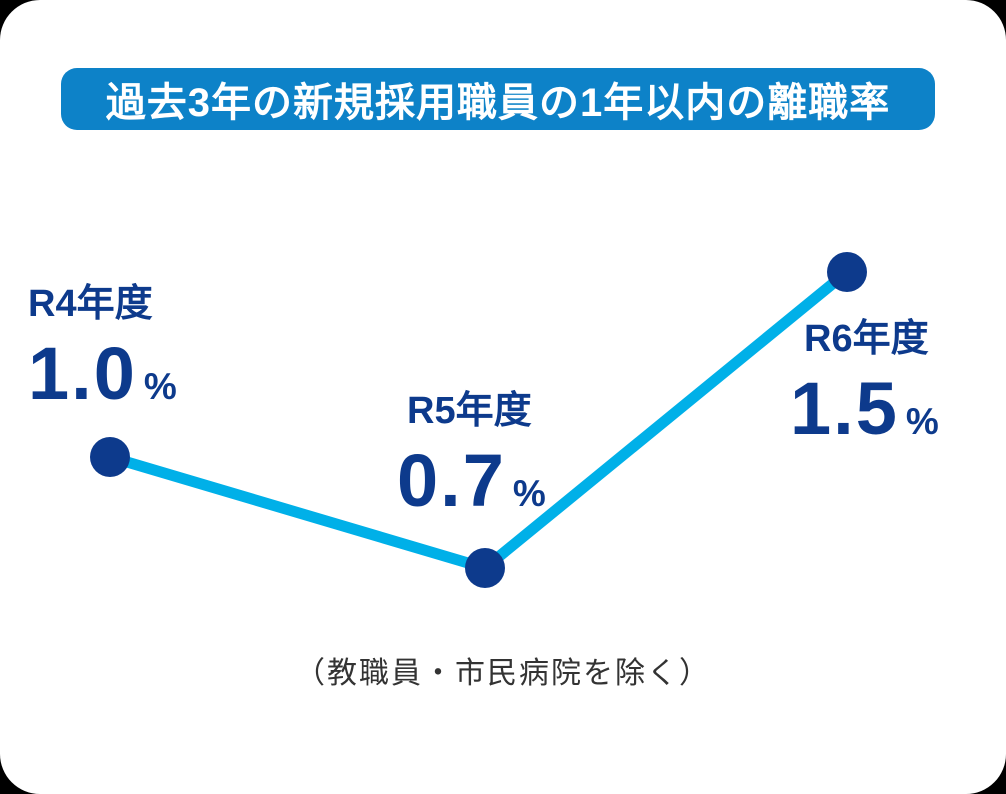 The width and height of the screenshot is (1006, 794). I want to click on category-label: R6年度, so click(866, 339).